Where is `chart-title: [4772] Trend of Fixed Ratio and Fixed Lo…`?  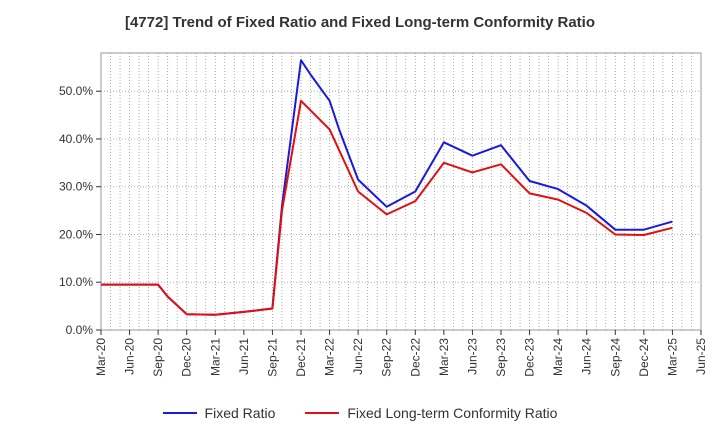
chart-title: [4772] Trend of Fixed Ratio and Fixed Lo… is located at coordinates (360, 22).